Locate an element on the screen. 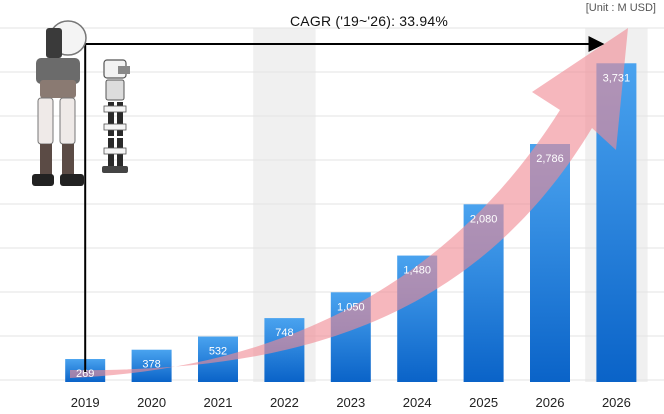 Image resolution: width=664 pixels, height=414 pixels. data-label: 1,480 is located at coordinates (417, 271).